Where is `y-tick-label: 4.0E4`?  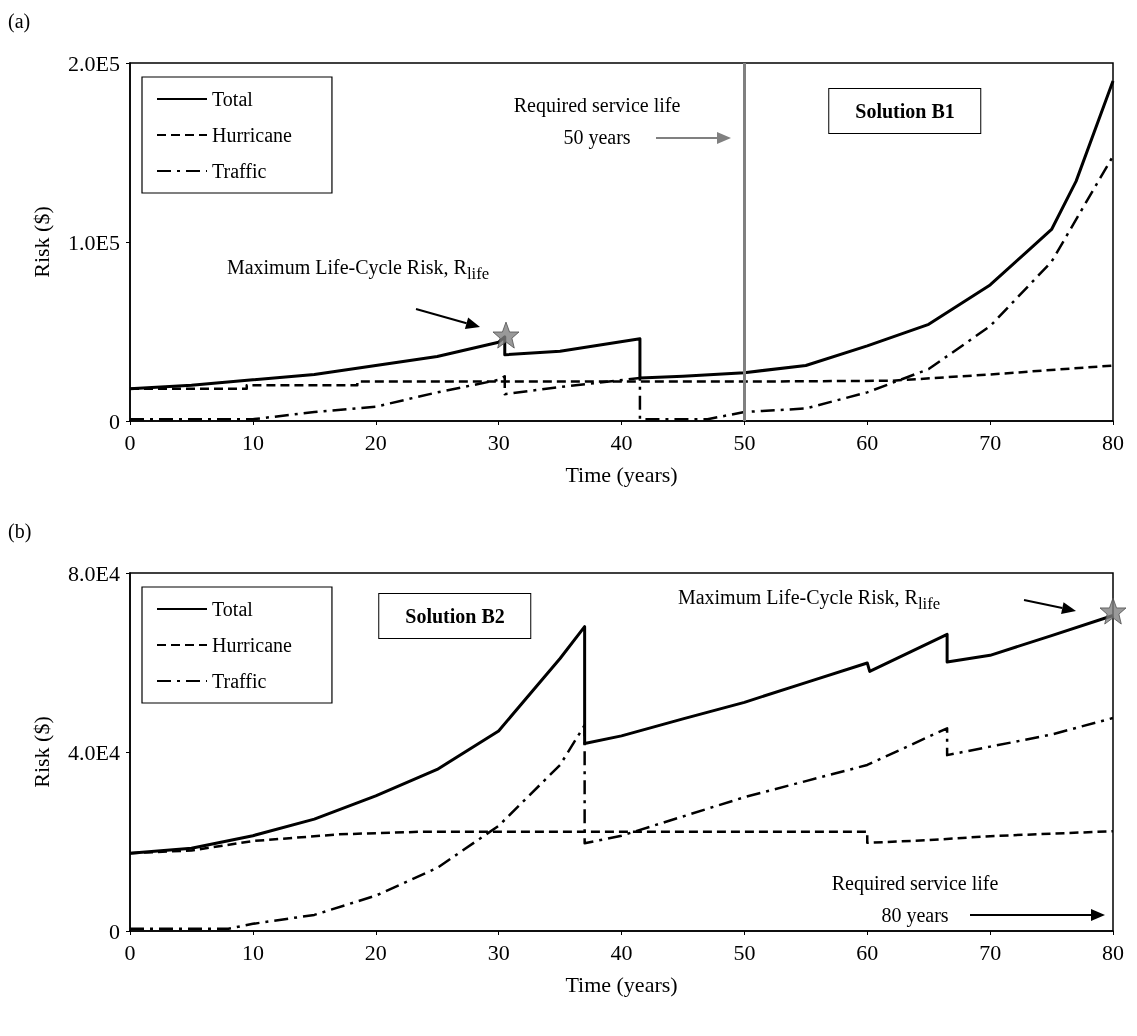
y-tick-label: 4.0E4 is located at coordinates (94, 752).